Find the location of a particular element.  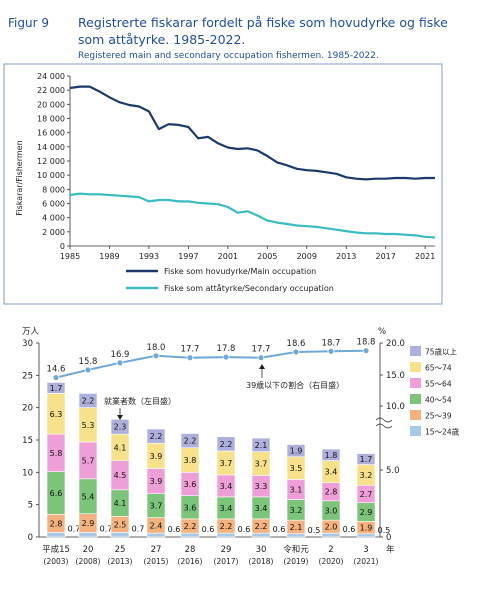

bar-segment-label: 3.6 is located at coordinates (190, 484).